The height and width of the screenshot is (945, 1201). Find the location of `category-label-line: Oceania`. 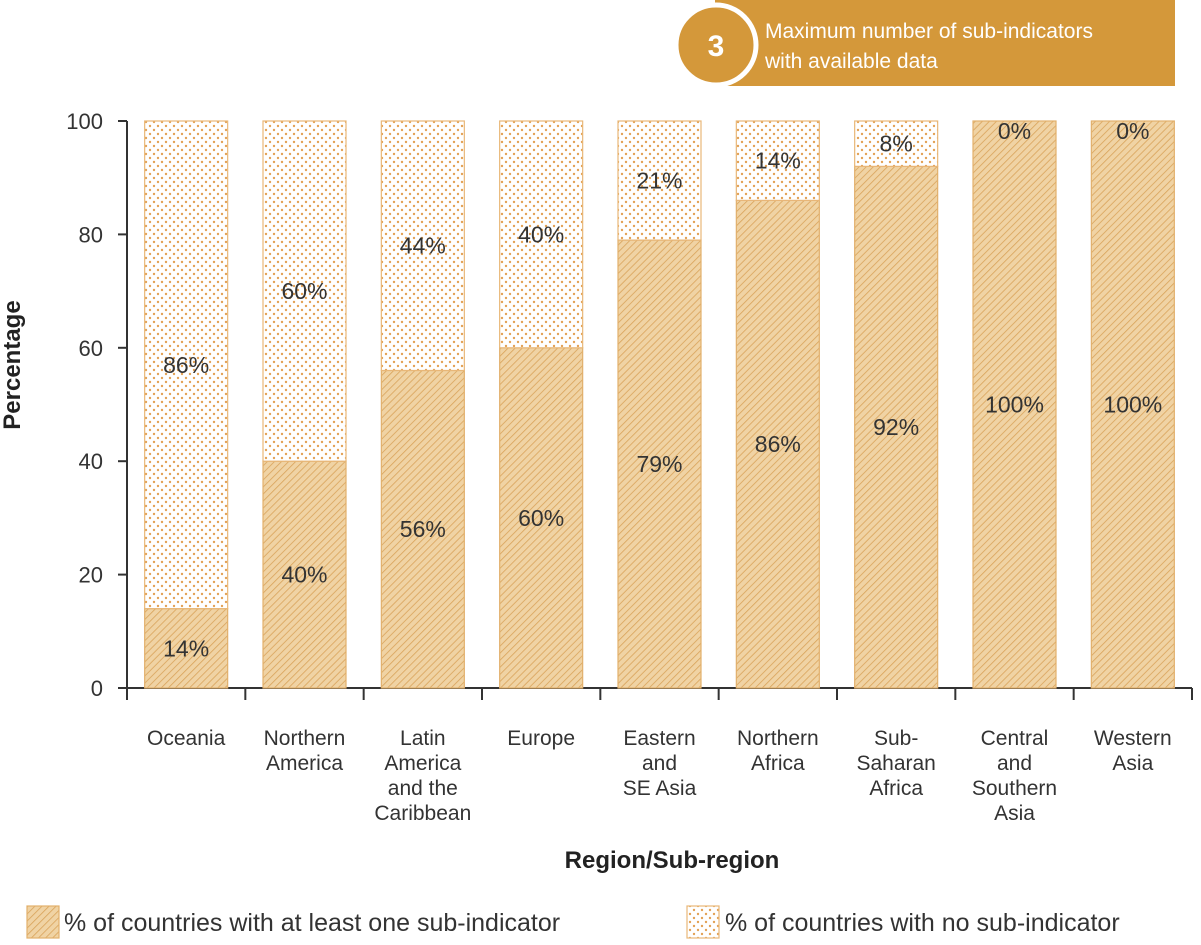

category-label-line: Oceania is located at coordinates (186, 738).